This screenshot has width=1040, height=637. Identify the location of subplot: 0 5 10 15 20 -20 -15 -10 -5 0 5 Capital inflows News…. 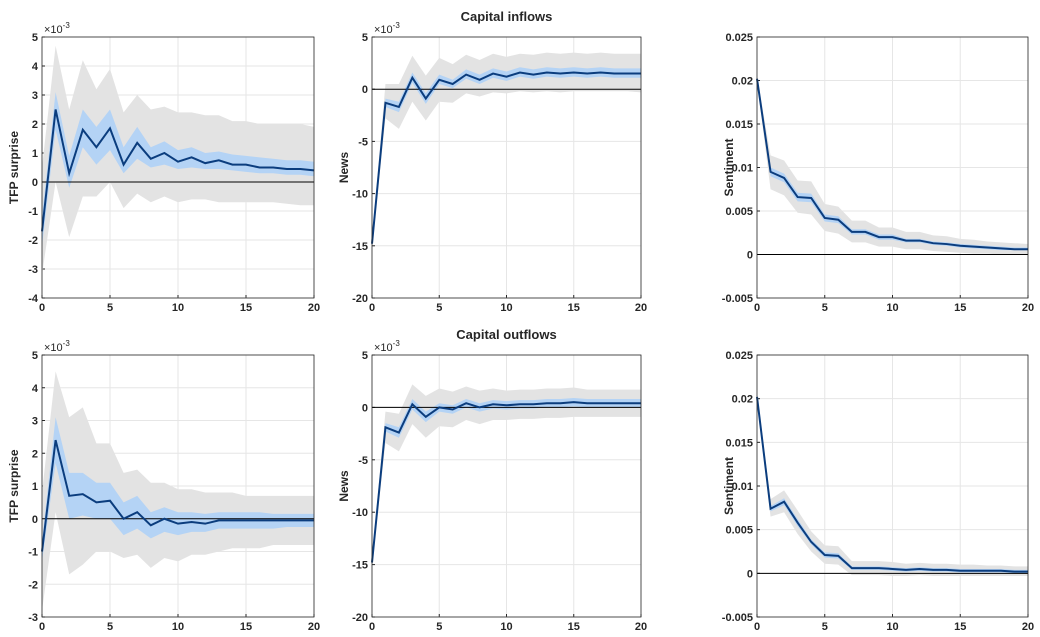
(492, 161).